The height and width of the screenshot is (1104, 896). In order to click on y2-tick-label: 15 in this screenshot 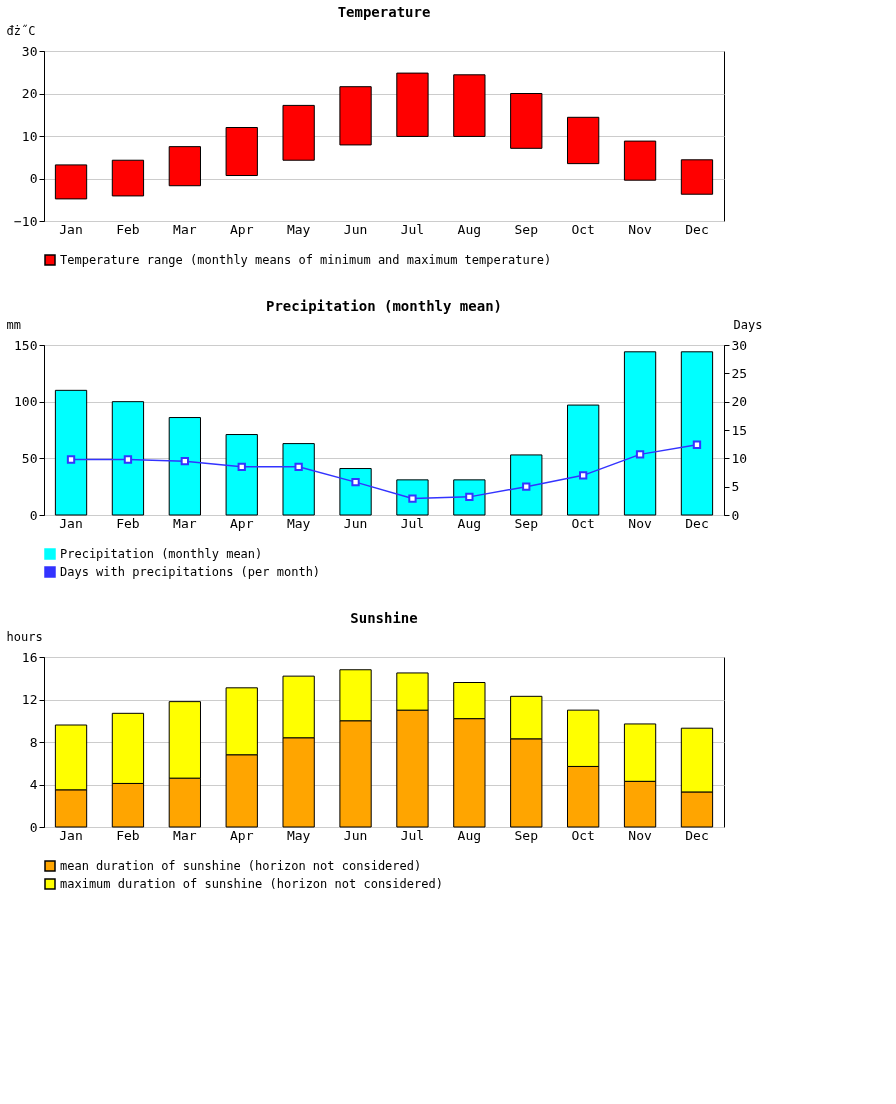, I will do `click(739, 430)`.